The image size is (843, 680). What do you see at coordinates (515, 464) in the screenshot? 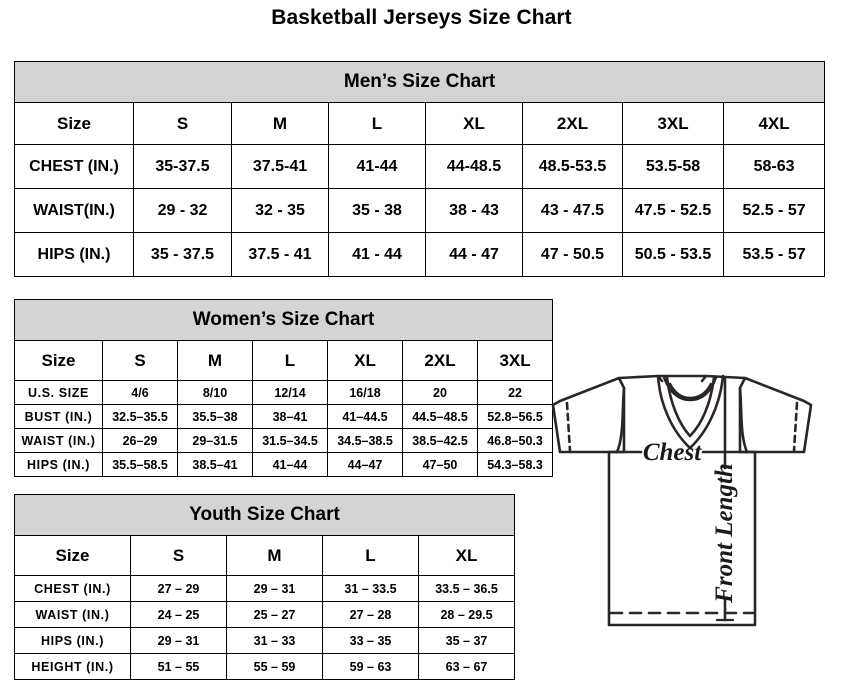
I see `womens-hips-3xl: 54.3–58.3` at bounding box center [515, 464].